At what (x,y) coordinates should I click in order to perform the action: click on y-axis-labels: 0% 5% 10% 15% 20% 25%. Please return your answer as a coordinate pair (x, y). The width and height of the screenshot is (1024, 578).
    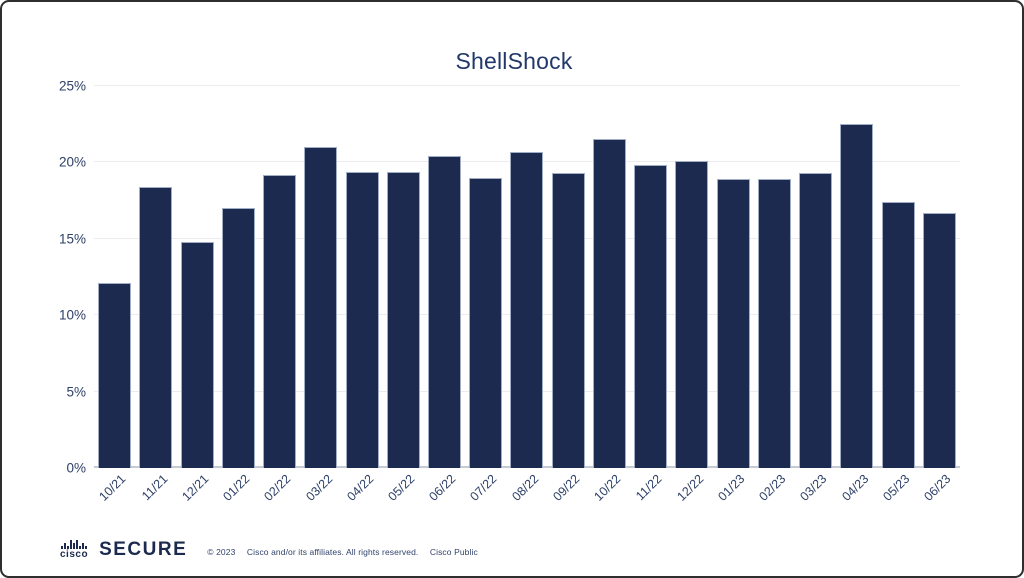
    Looking at the image, I should click on (46, 277).